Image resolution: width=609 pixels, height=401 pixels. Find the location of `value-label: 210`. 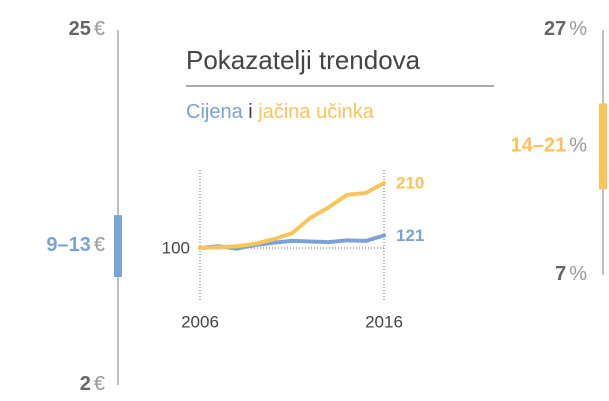

value-label: 210 is located at coordinates (410, 182).